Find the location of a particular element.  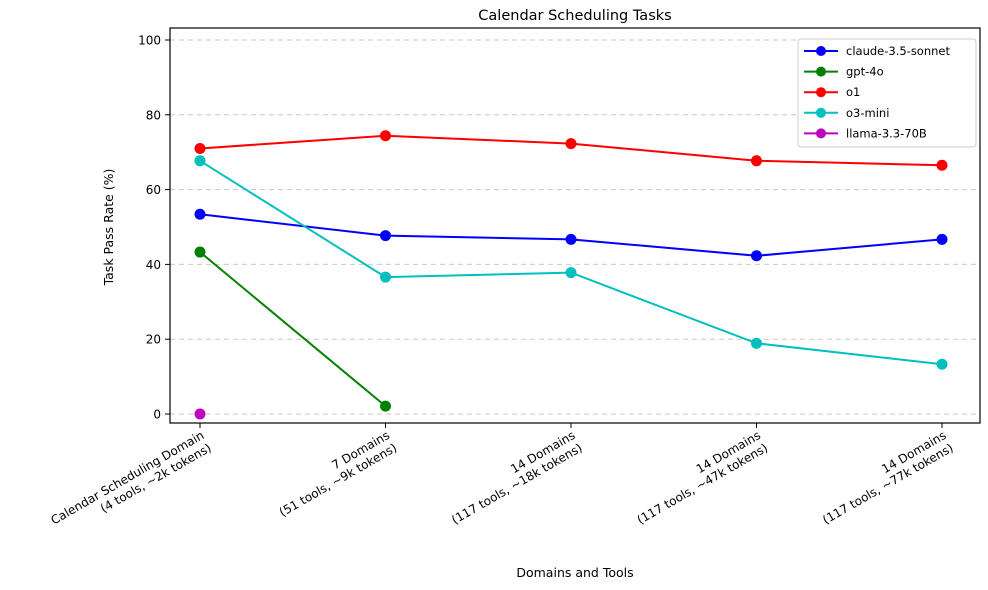

x-tick-label-line: (117 tools, ~47k tokens) is located at coordinates (703, 484).